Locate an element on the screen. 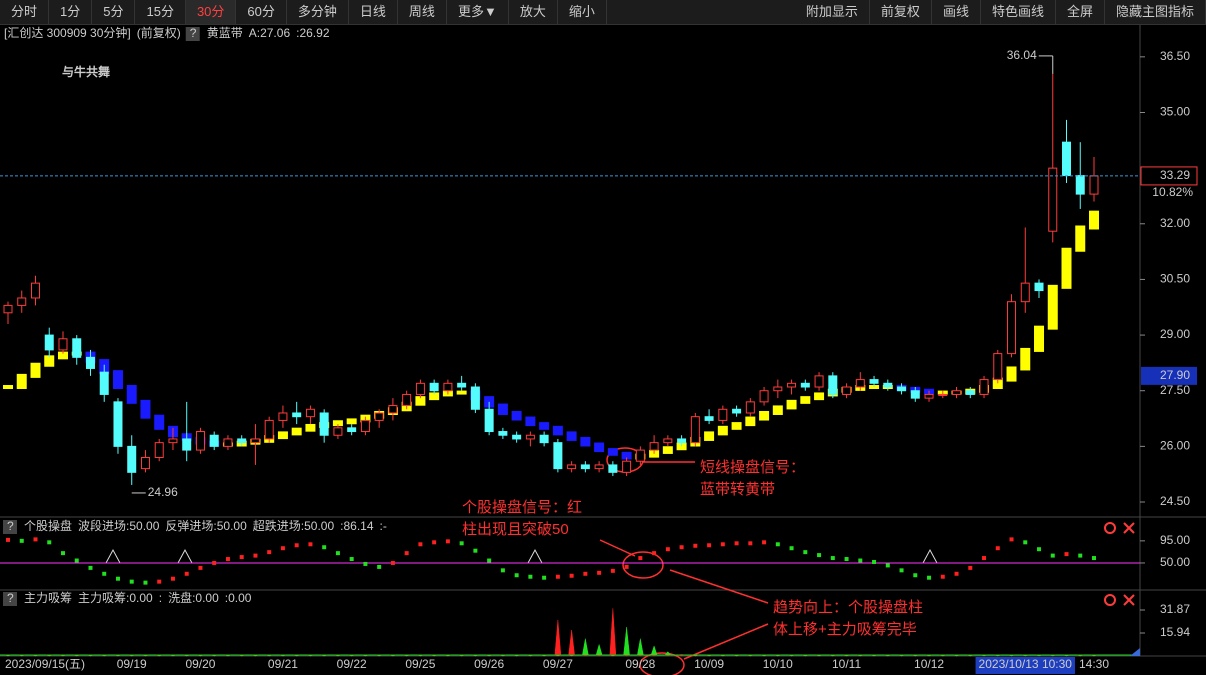 This screenshot has width=1206, height=675. annotation: 短线操盘信号： is located at coordinates (752, 467).